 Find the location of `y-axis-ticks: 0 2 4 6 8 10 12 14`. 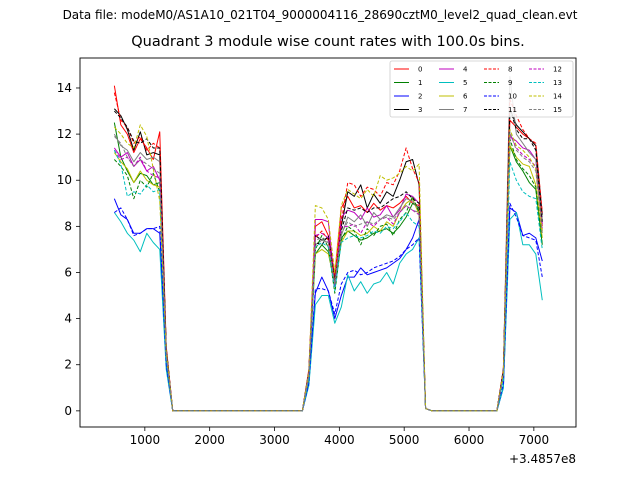

y-axis-ticks: 0 2 4 6 8 10 12 14 is located at coordinates (68, 249).